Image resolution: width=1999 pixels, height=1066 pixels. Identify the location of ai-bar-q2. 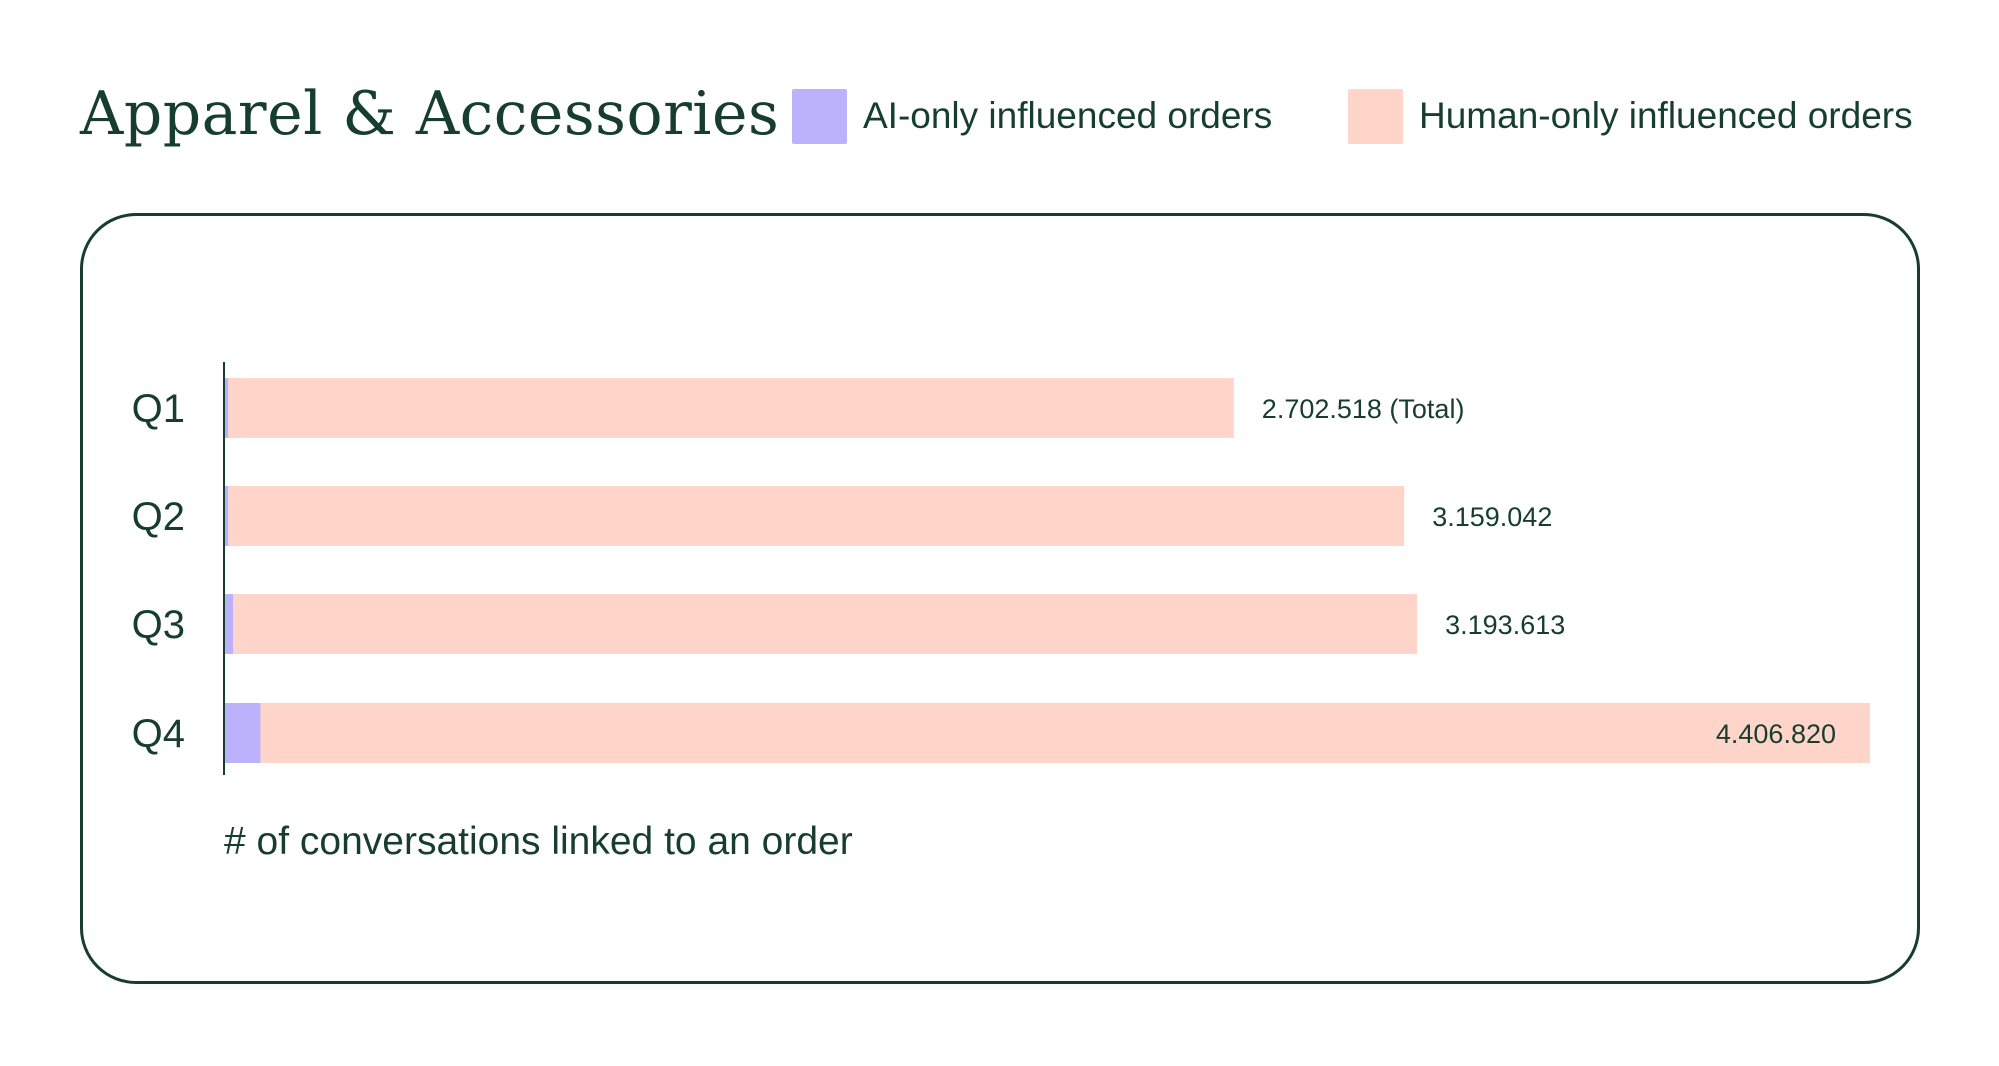
(227, 516).